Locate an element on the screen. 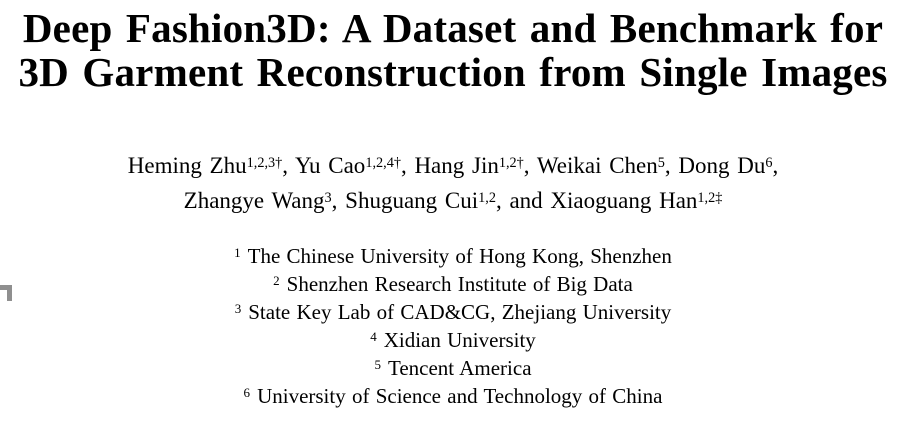 Image resolution: width=906 pixels, height=431 pixels. author-affiliation-superscript: 1,2‡ is located at coordinates (710, 197).